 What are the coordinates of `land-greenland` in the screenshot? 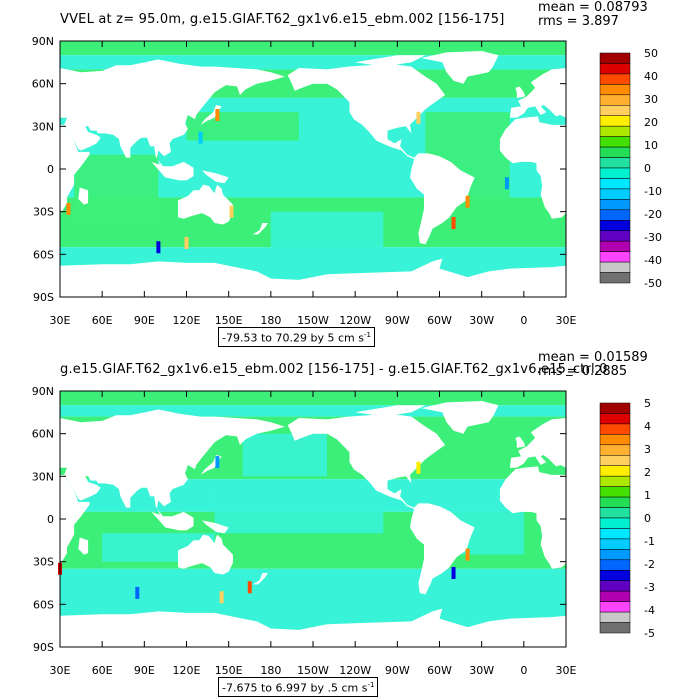 It's located at (460, 417).